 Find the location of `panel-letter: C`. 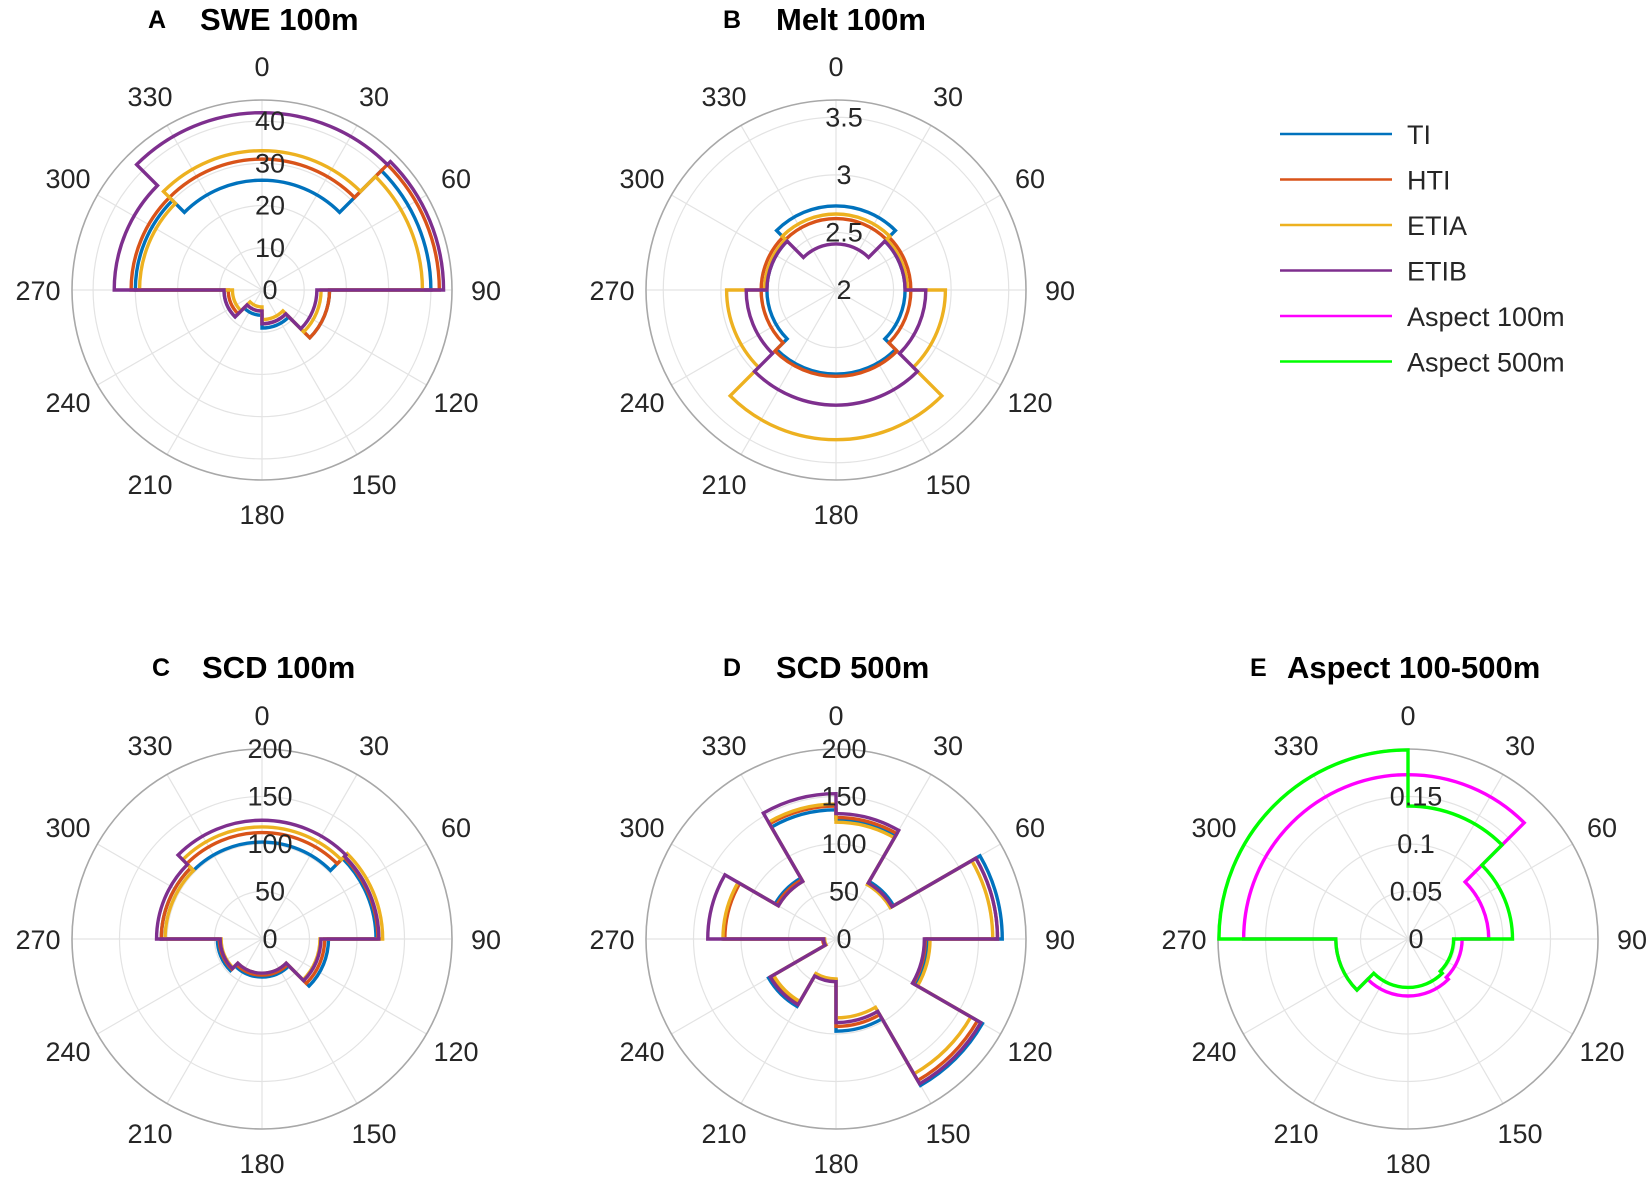

panel-letter: C is located at coordinates (161, 668).